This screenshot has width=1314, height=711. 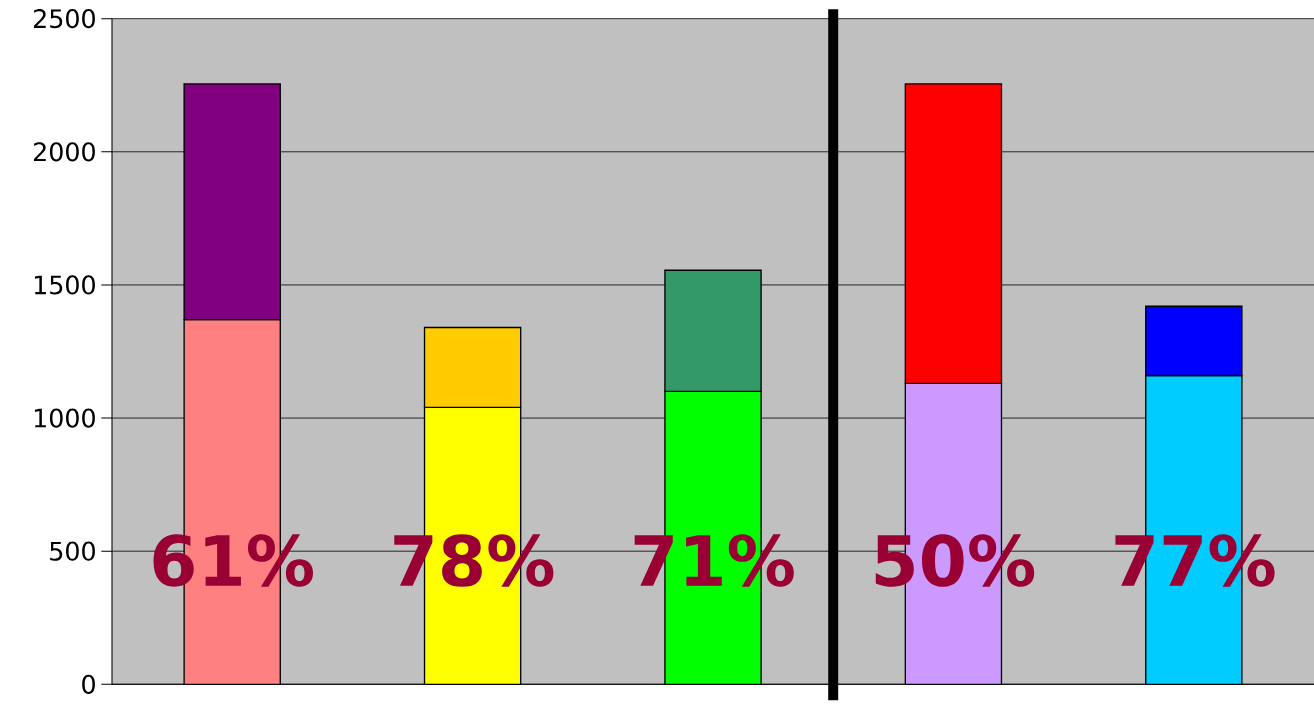 I want to click on y-tick-label: 2000, so click(x=64, y=152).